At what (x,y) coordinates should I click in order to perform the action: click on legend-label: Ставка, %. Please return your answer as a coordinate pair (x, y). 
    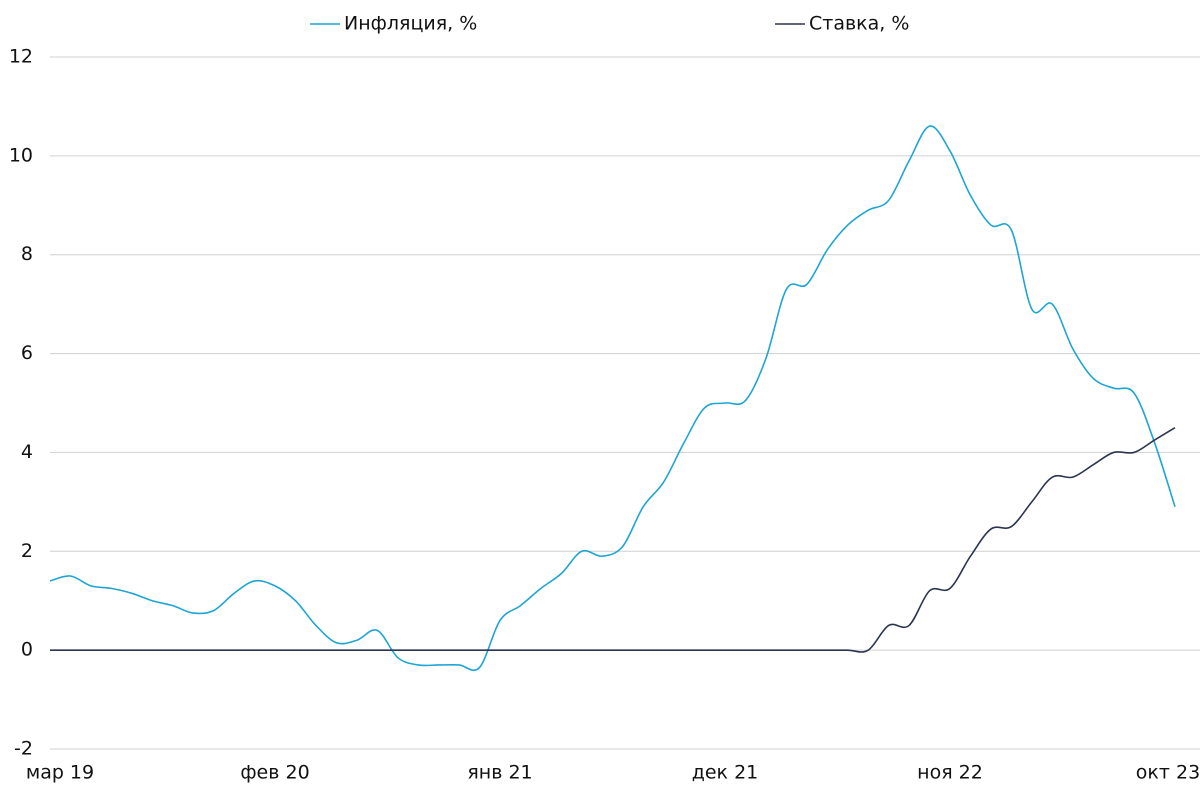
    Looking at the image, I should click on (859, 24).